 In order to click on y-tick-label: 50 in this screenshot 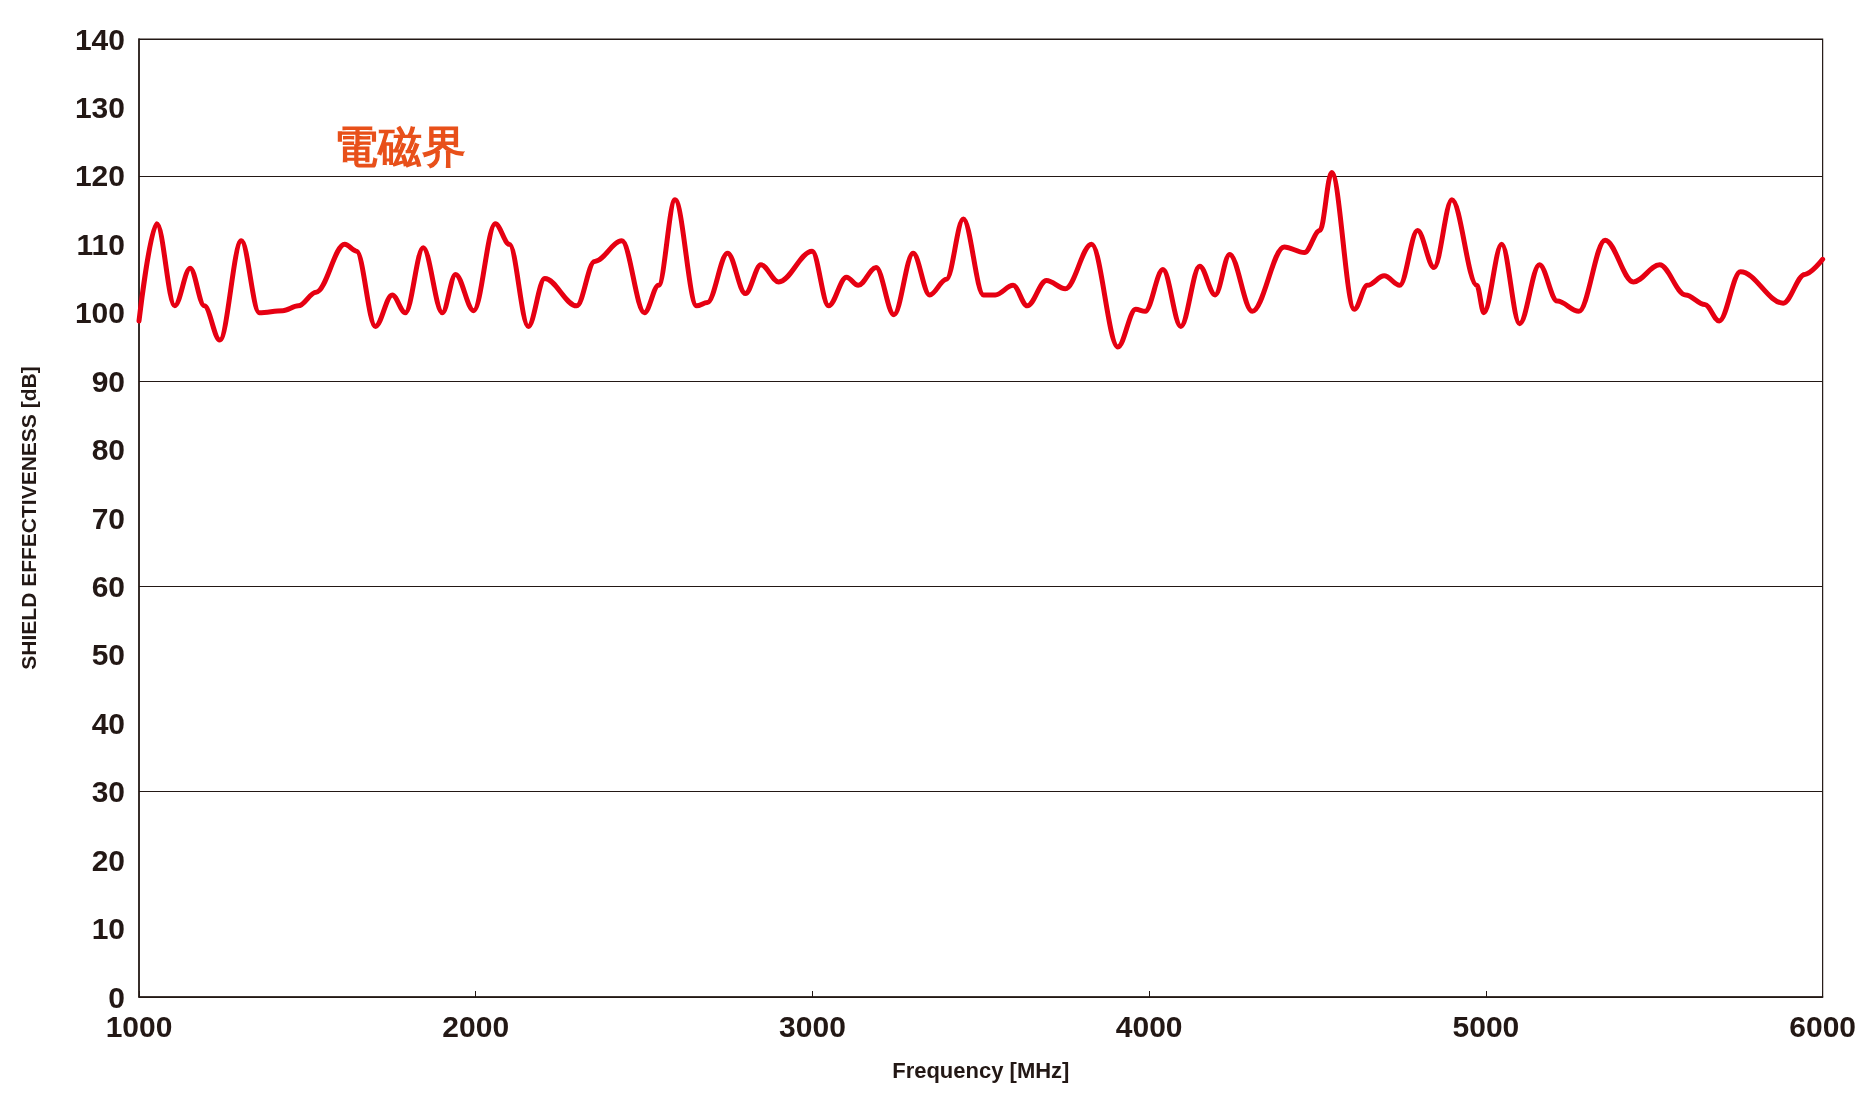, I will do `click(108, 655)`.